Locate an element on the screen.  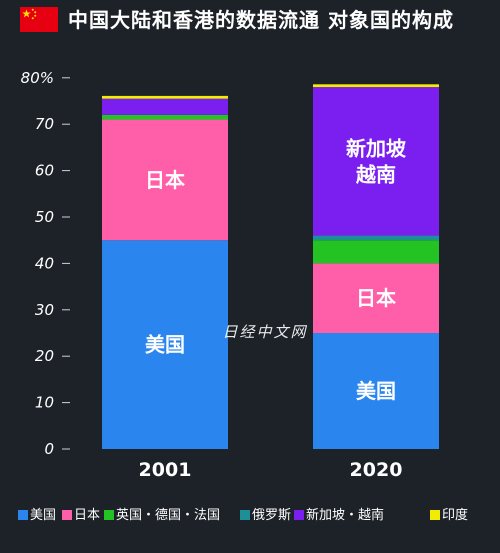
y-tick-label: 60 is located at coordinates (44, 171).